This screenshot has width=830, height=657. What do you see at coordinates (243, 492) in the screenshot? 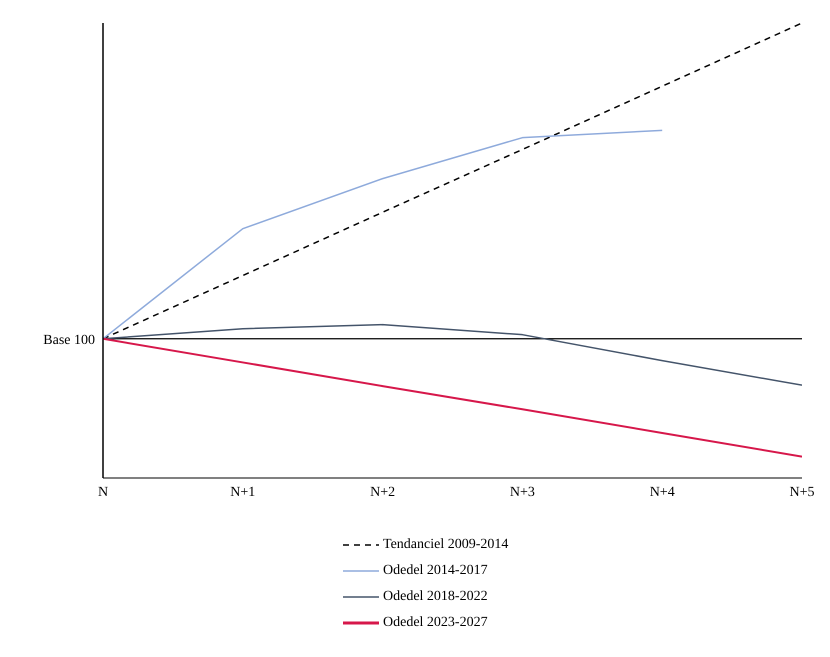
I see `x-tick-label: N+1` at bounding box center [243, 492].